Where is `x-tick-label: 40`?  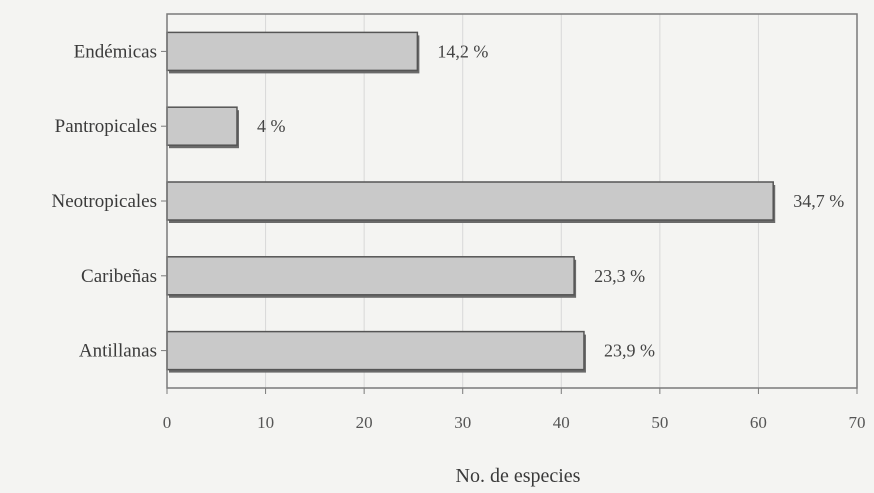
x-tick-label: 40 is located at coordinates (561, 422).